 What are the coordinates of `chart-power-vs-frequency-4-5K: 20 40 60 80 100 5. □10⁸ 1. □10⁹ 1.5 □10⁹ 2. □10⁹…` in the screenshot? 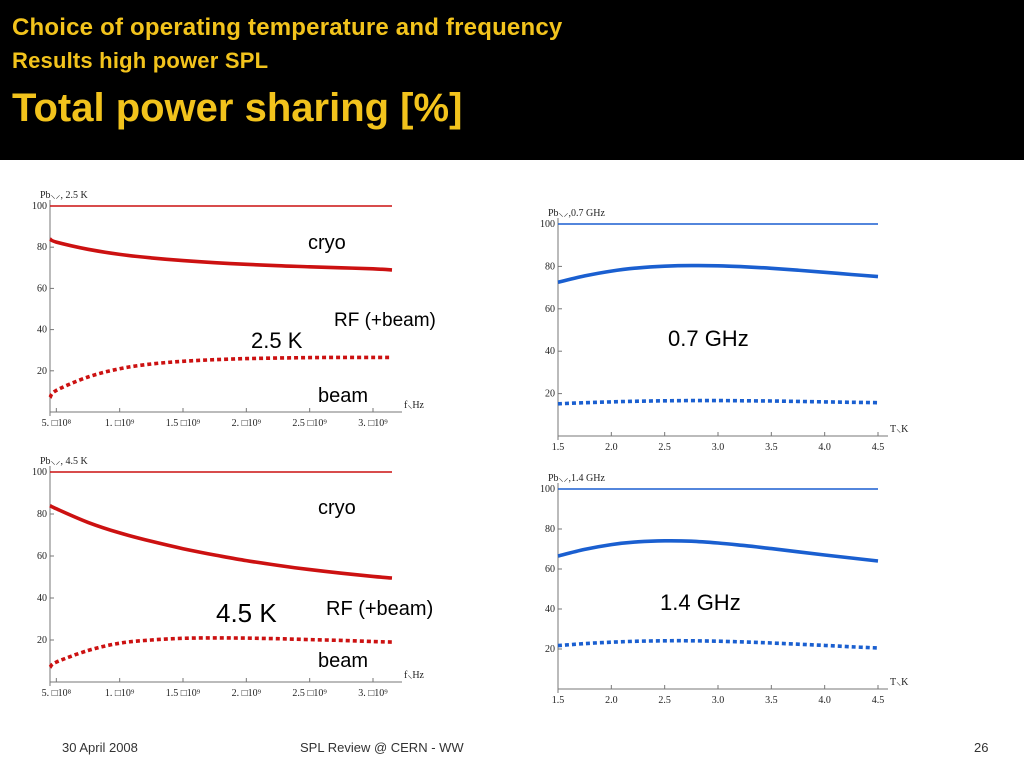 It's located at (228, 577).